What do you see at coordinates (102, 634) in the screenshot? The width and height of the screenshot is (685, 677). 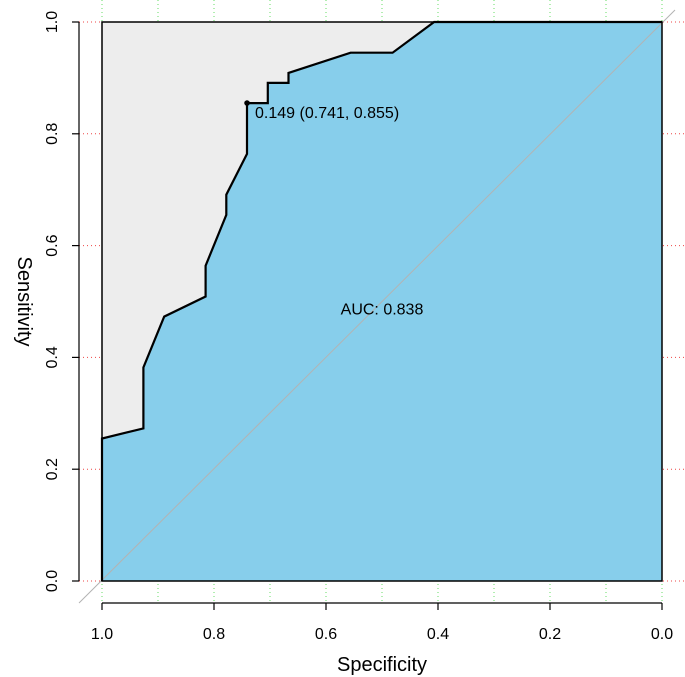 I see `x-tick-label: 1.0` at bounding box center [102, 634].